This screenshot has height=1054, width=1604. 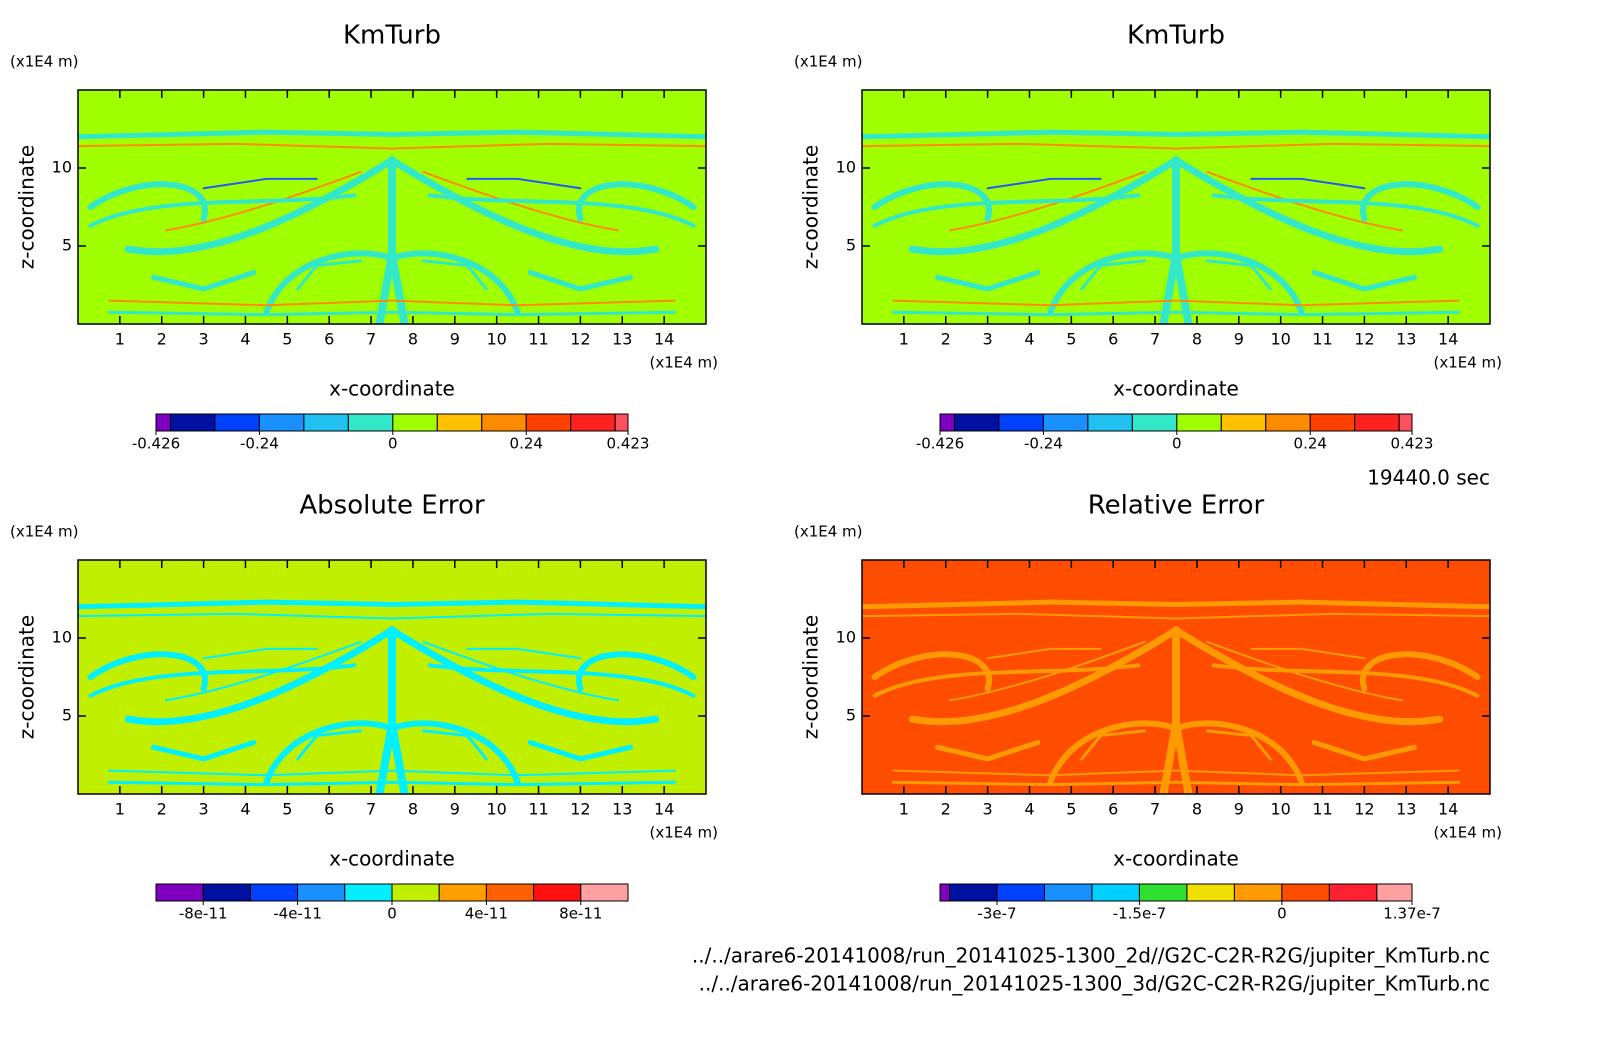 What do you see at coordinates (1467, 833) in the screenshot?
I see `x-unit: (x1E4 m)` at bounding box center [1467, 833].